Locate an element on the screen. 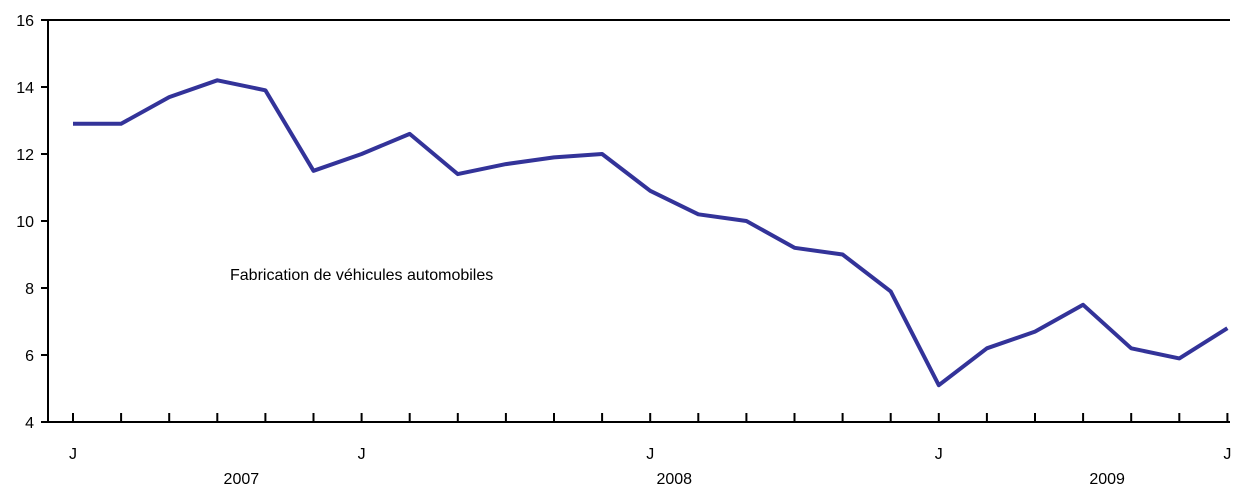 The image size is (1235, 489). y-tick-label: 12 is located at coordinates (25, 155).